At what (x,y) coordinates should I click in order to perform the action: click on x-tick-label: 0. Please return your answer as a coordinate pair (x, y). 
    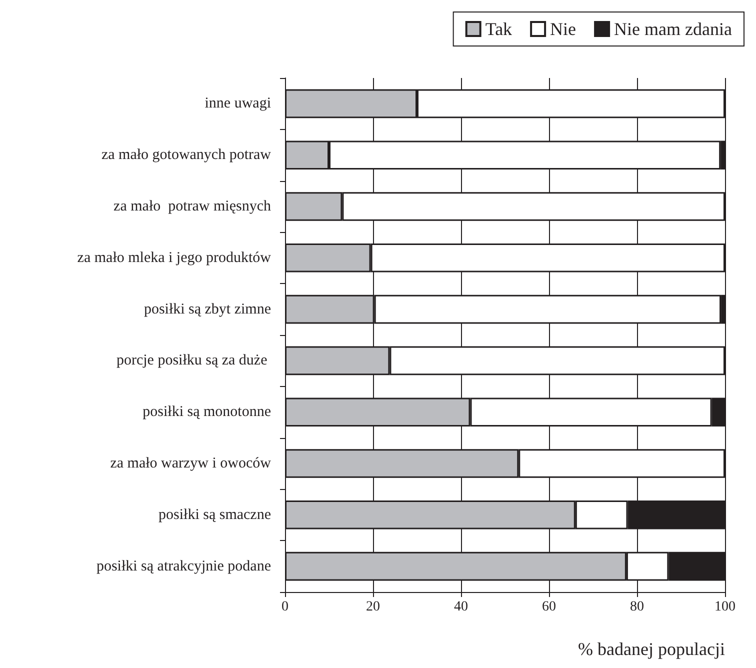
    Looking at the image, I should click on (285, 607).